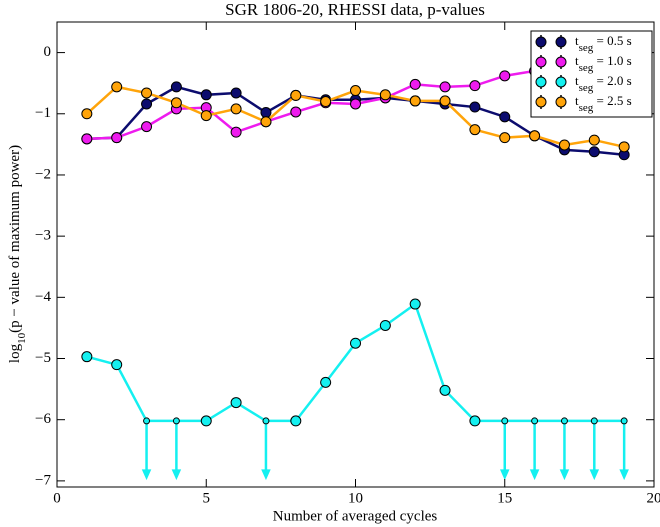  Describe the element at coordinates (43, 358) in the screenshot. I see `y-tick-label: −5` at that location.